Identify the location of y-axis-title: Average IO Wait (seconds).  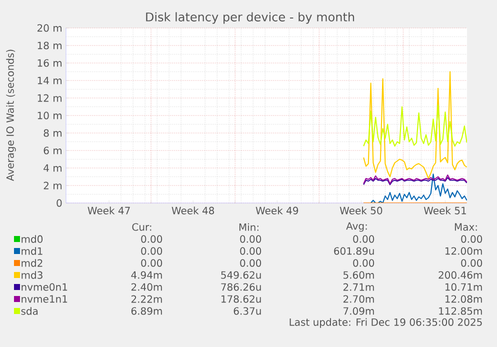
(11, 115).